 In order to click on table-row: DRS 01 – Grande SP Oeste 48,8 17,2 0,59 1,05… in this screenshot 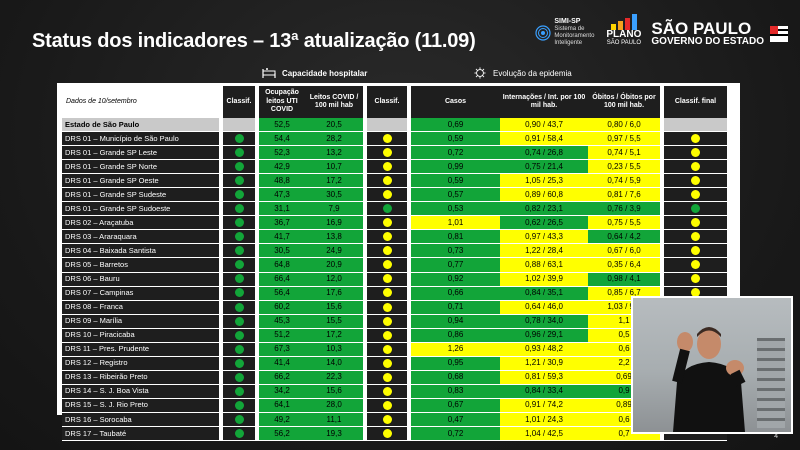, I will do `click(394, 181)`.